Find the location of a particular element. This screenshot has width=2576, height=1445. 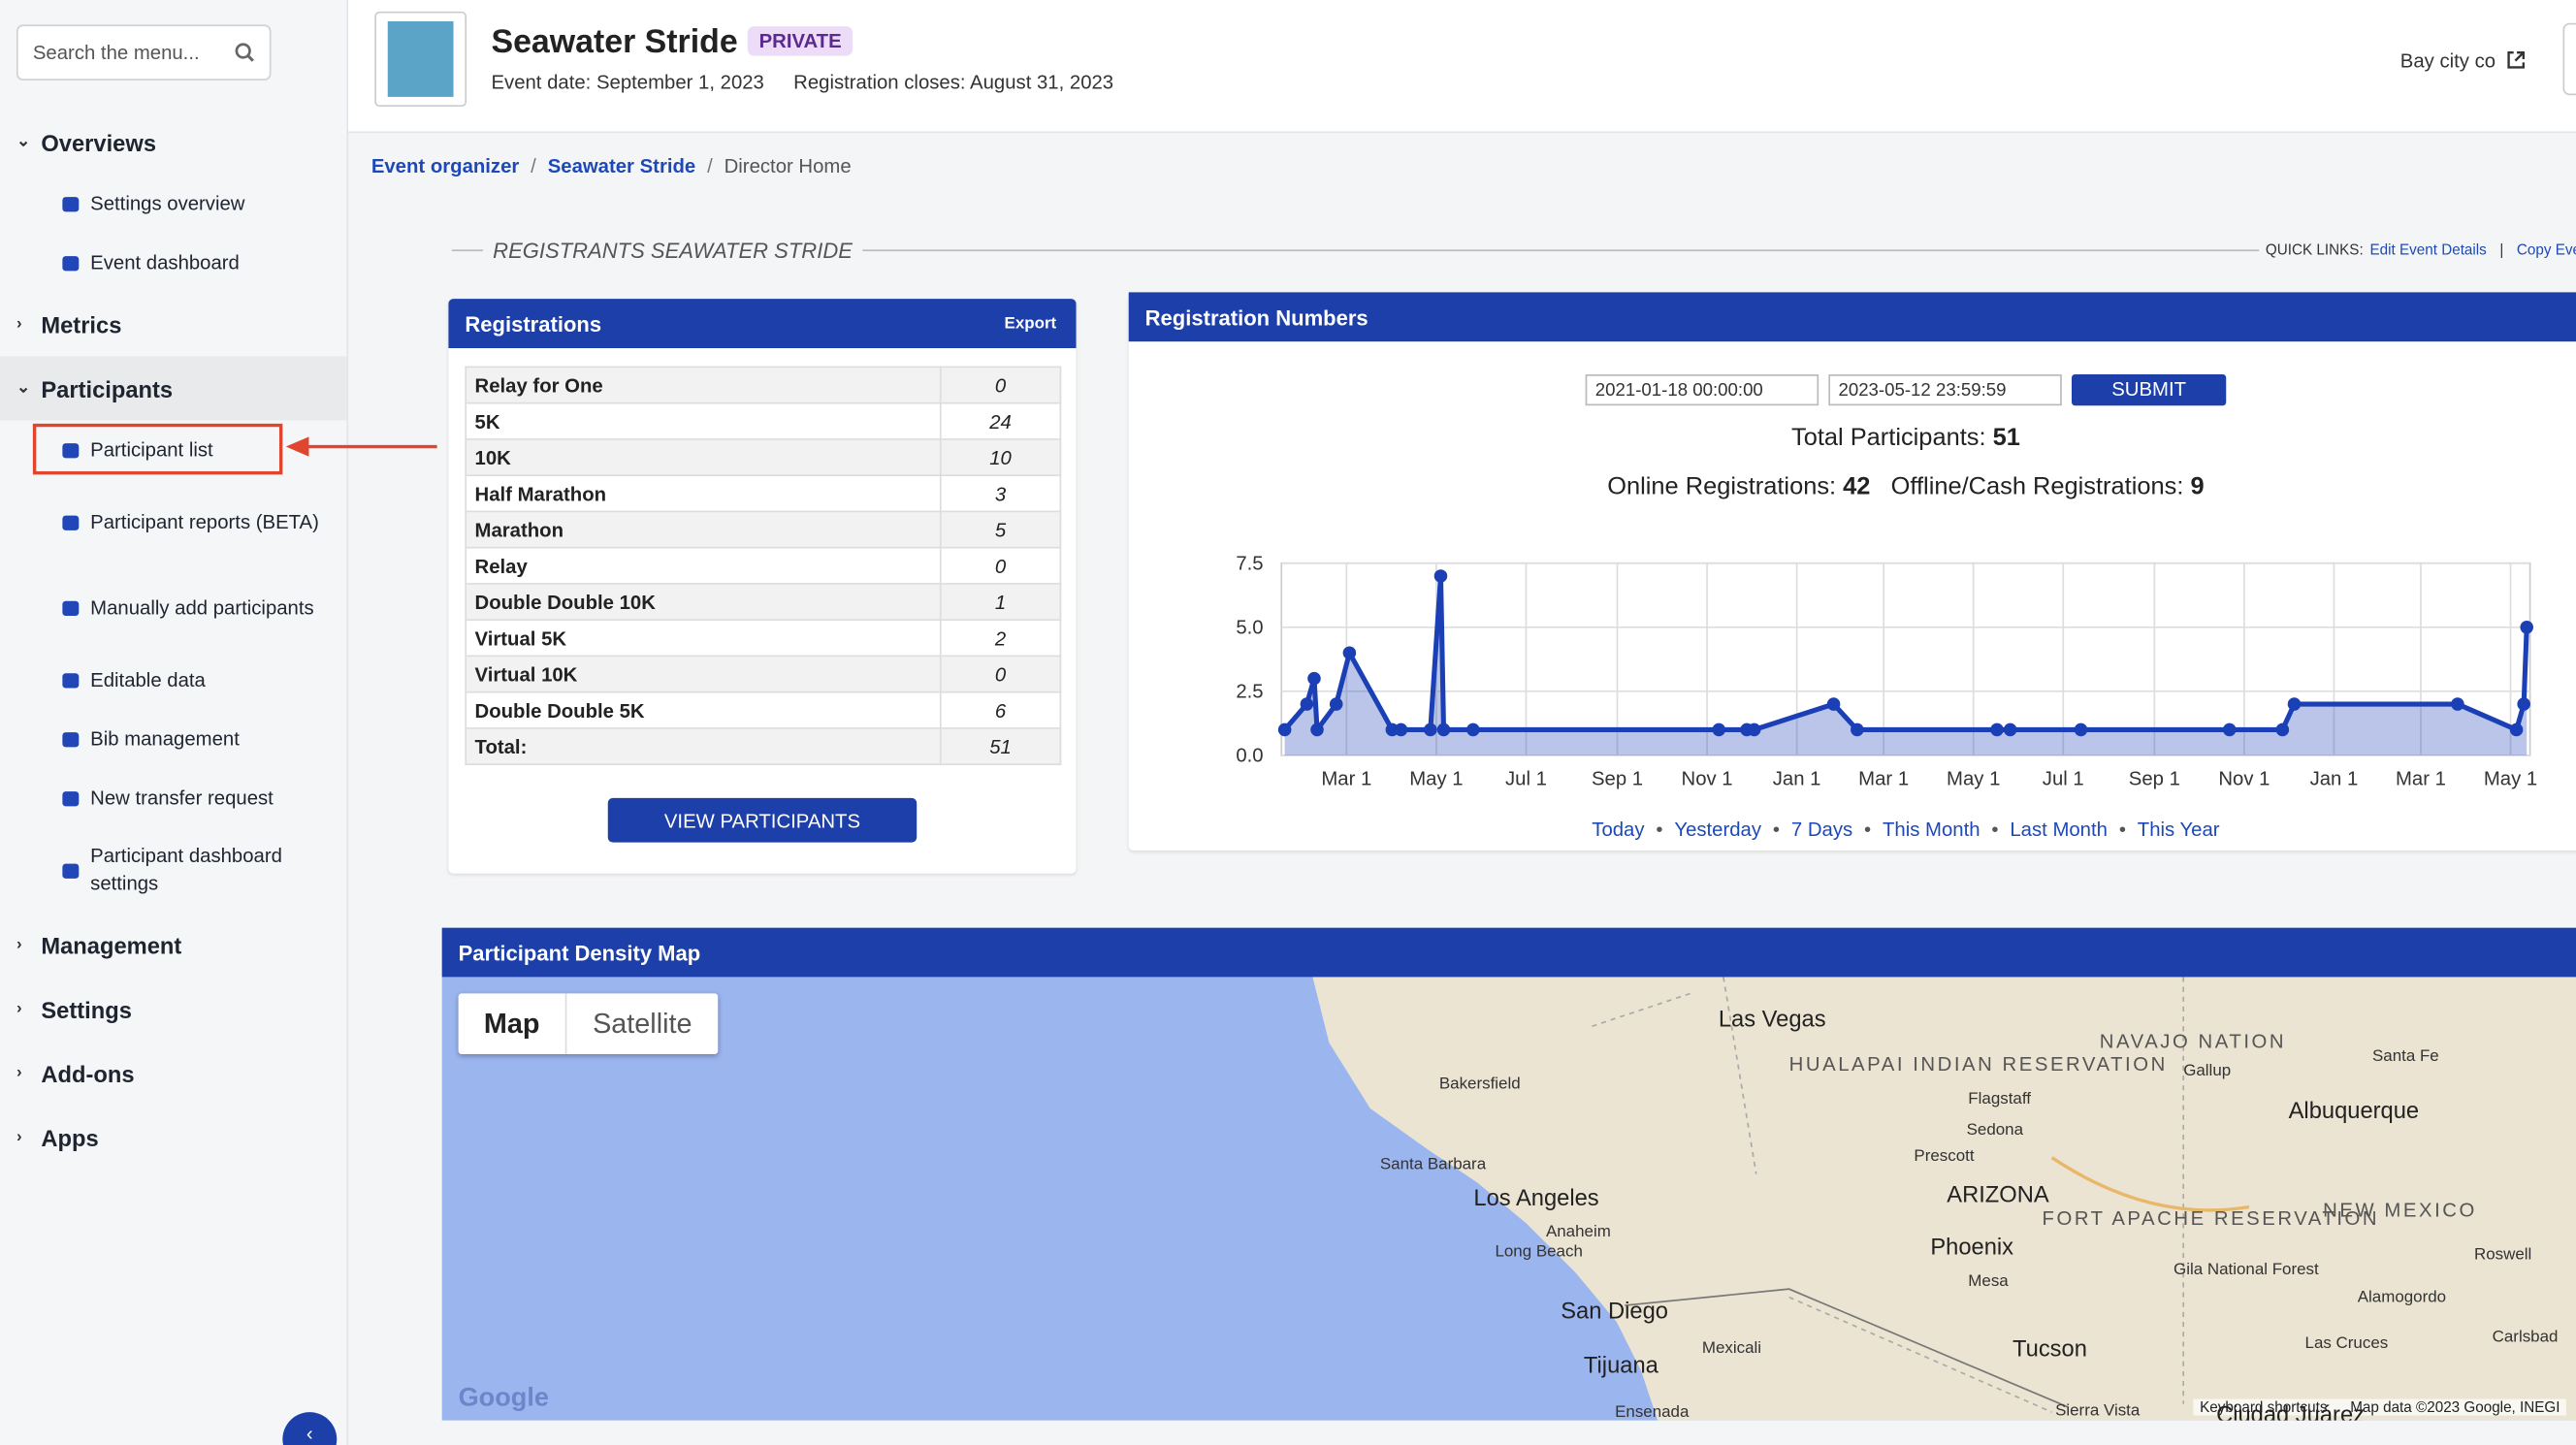

range-link: Today is located at coordinates (1618, 829).